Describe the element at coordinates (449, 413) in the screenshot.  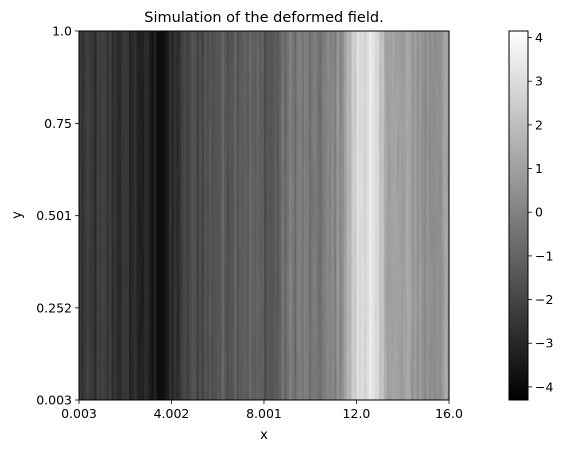
I see `x-tick-label: 16.0` at that location.